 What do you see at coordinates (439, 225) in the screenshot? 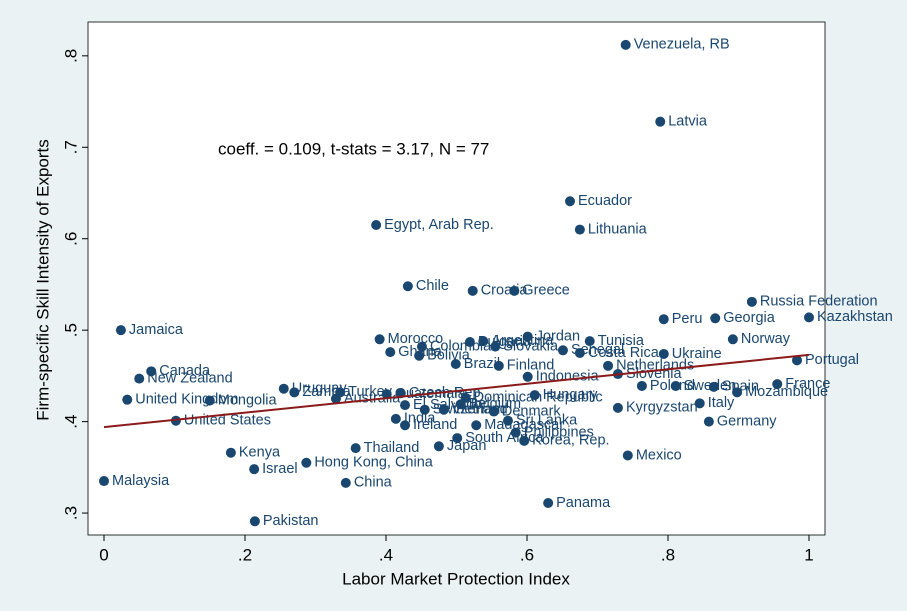
I see `point-label: Egypt, Arab Rep.` at bounding box center [439, 225].